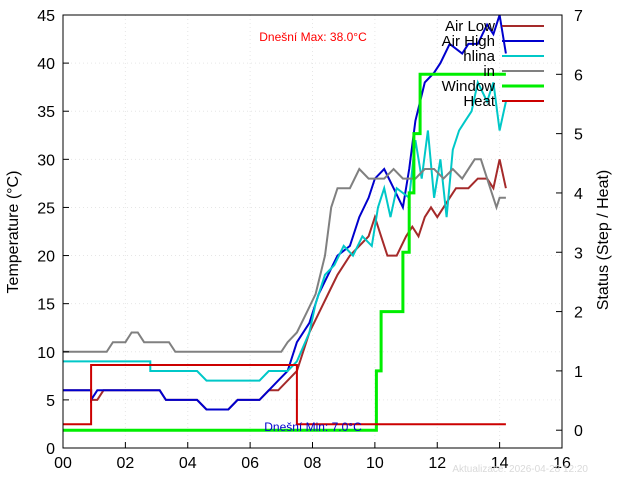 The image size is (640, 480). I want to click on right-tick-label: 5, so click(578, 135).